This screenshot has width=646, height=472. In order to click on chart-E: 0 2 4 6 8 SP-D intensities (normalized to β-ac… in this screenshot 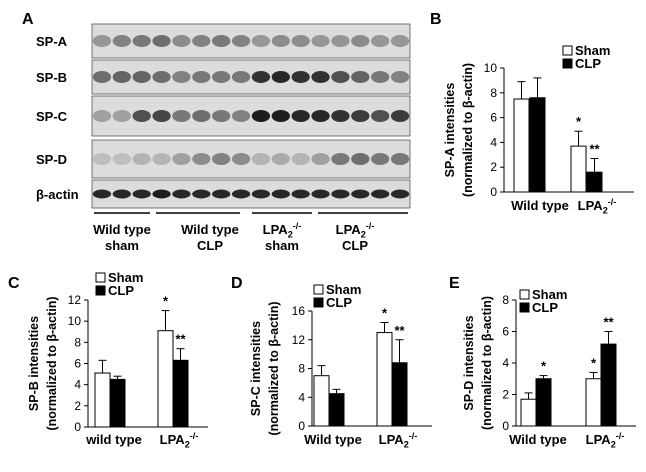, I will do `click(549, 368)`.